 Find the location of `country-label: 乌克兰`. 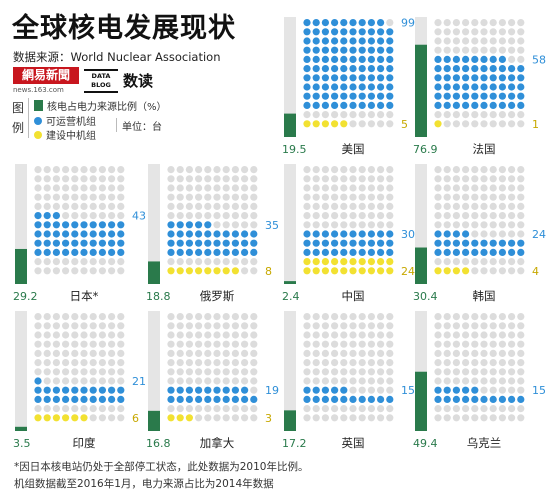

country-label: 乌克兰 is located at coordinates (484, 443).